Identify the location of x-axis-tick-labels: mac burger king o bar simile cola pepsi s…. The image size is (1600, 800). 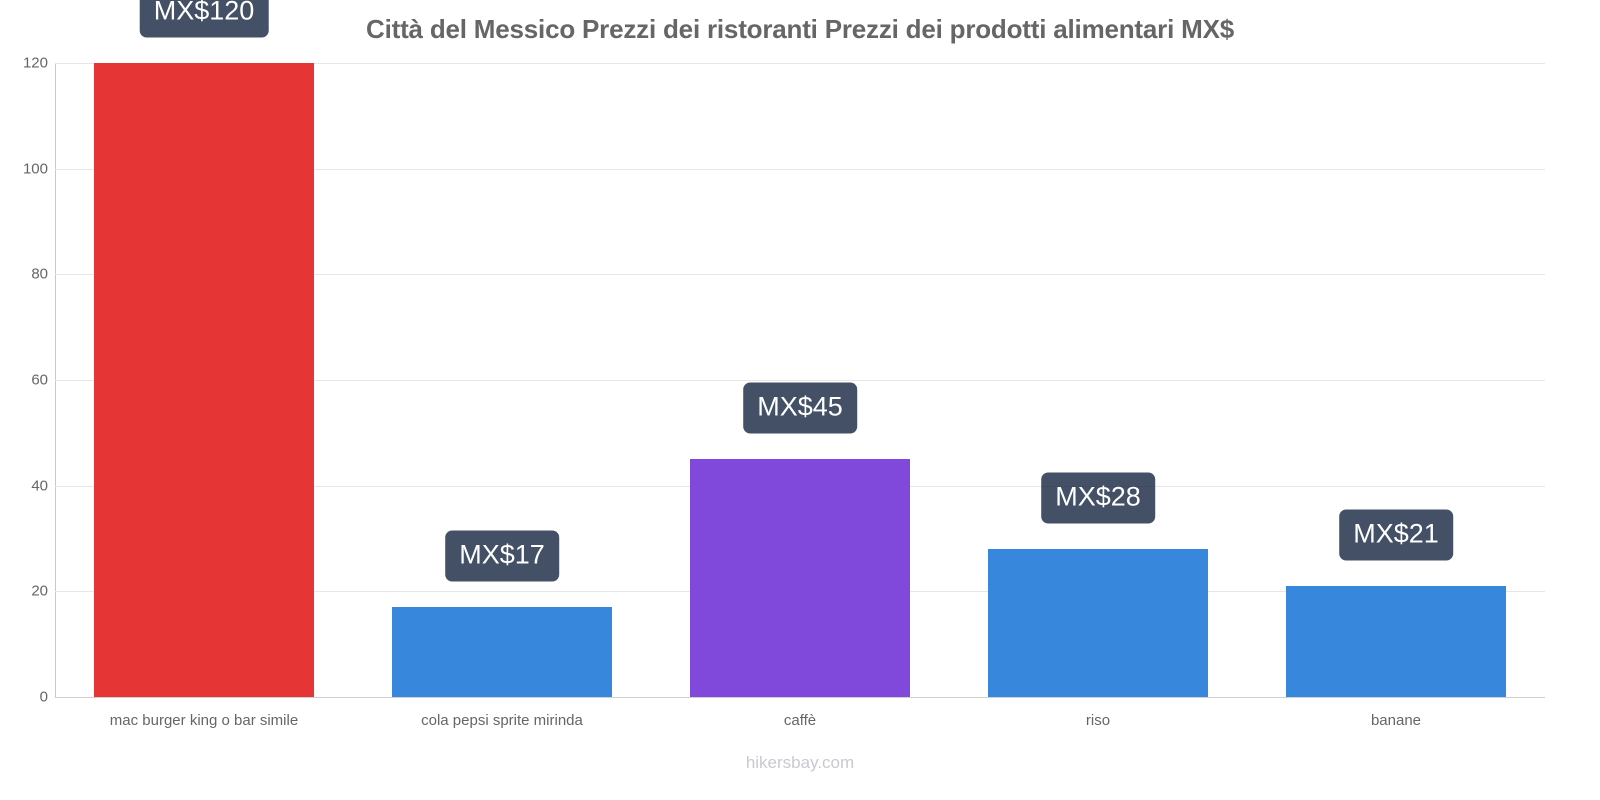
(800, 727).